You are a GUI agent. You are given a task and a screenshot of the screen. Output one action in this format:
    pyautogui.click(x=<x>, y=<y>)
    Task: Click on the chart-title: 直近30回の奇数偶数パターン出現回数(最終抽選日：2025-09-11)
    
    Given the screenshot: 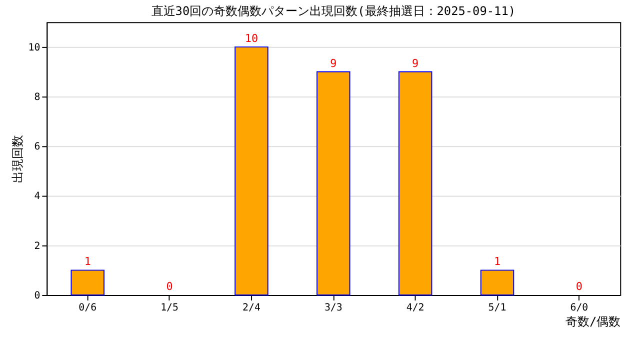 What is the action you would take?
    pyautogui.click(x=333, y=11)
    